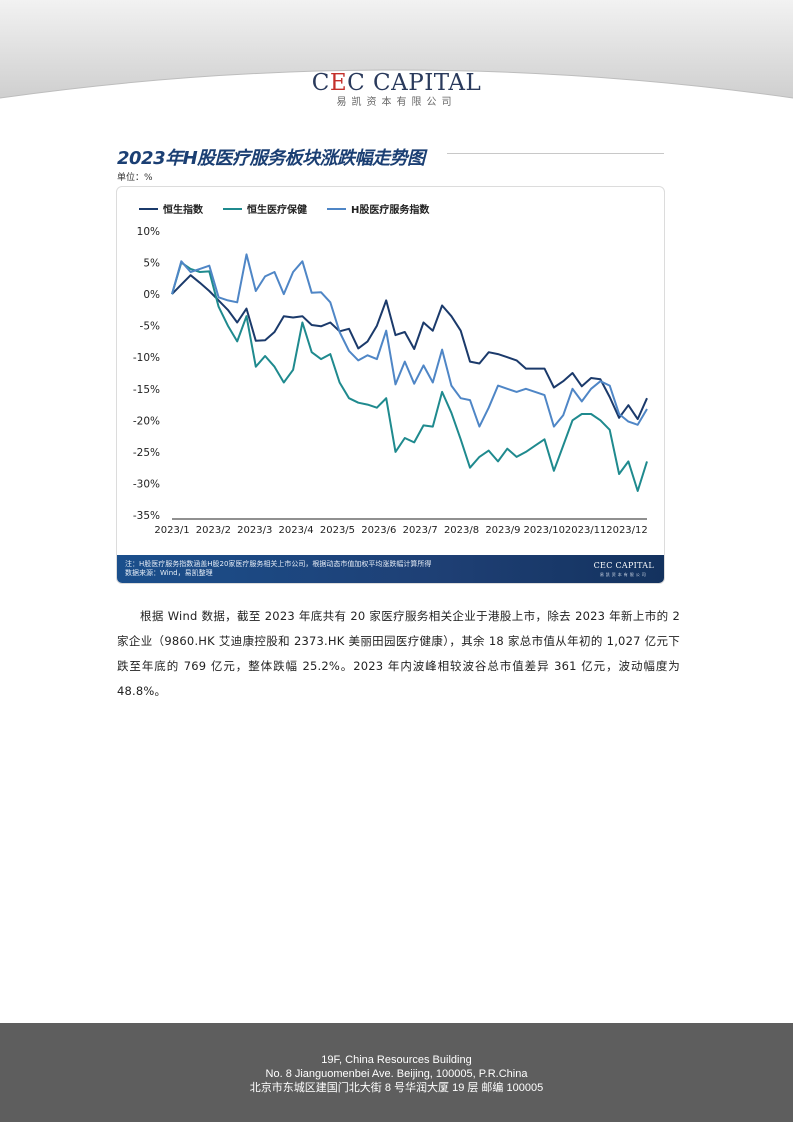 The height and width of the screenshot is (1122, 793). I want to click on legend-item-hs-healthcare: 恒生医疗保健, so click(265, 208).